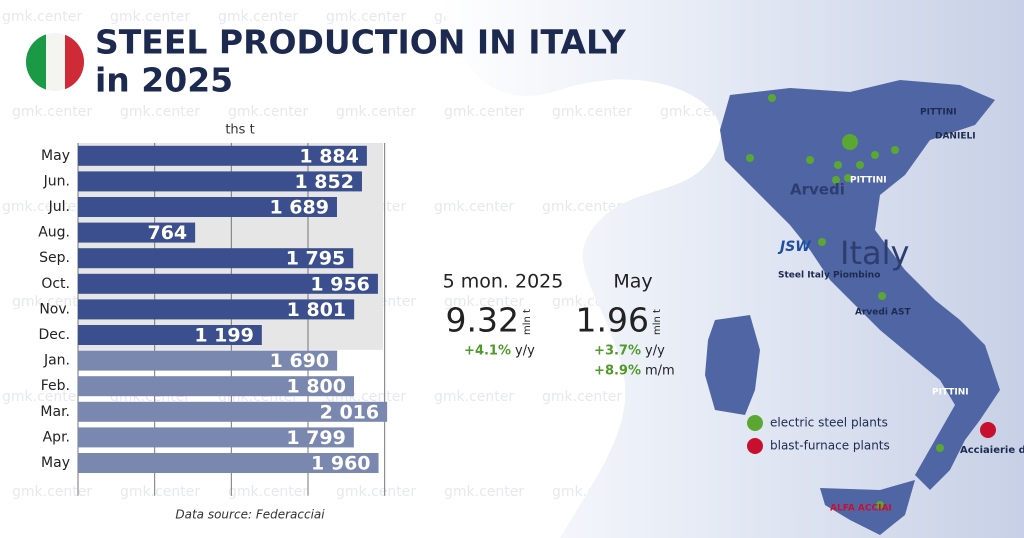 Image resolution: width=1024 pixels, height=538 pixels. I want to click on category-label: Sep., so click(54, 258).